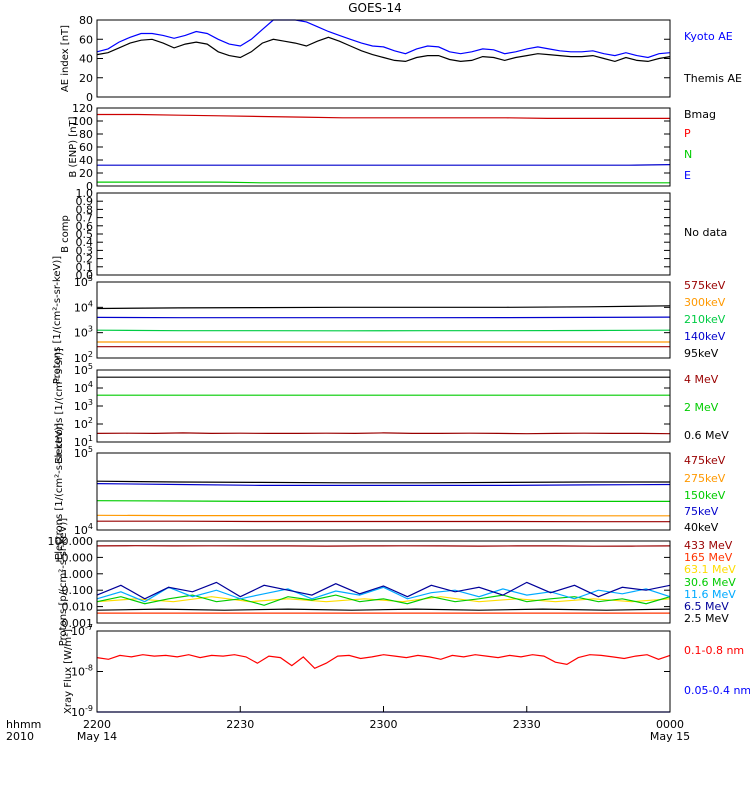 Image resolution: width=750 pixels, height=800 pixels. What do you see at coordinates (706, 435) in the screenshot?
I see `legend-label: 0.6 MeV` at bounding box center [706, 435].